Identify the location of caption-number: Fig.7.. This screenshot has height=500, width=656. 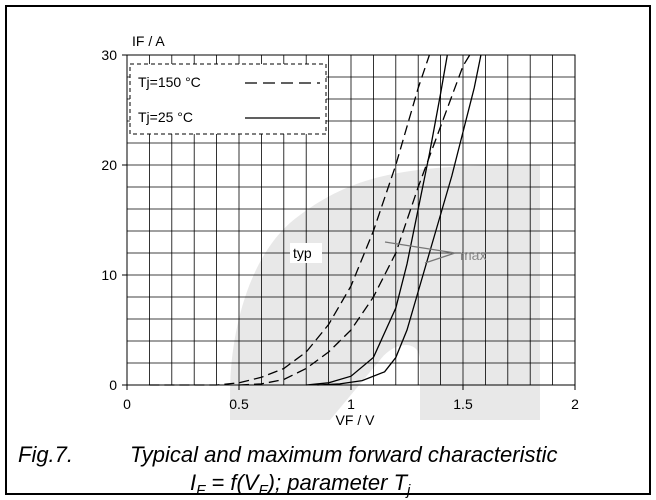
(45, 454).